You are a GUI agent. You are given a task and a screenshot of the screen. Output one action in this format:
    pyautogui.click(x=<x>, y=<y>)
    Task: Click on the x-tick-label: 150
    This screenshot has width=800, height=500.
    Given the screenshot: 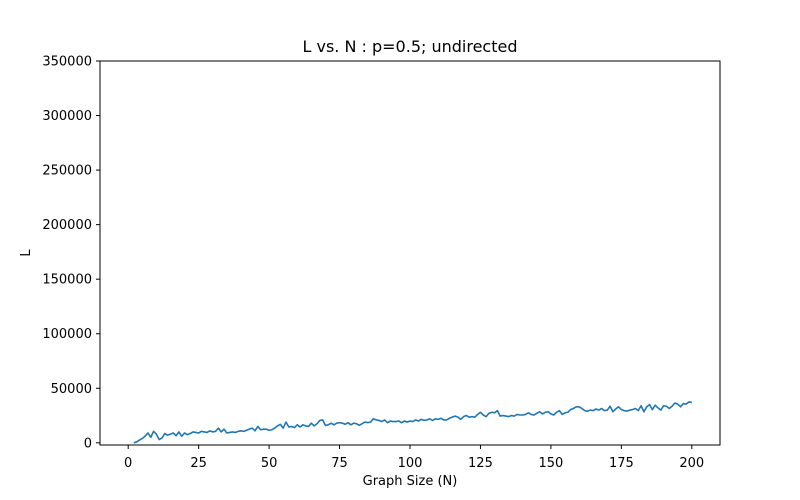 What is the action you would take?
    pyautogui.click(x=550, y=463)
    